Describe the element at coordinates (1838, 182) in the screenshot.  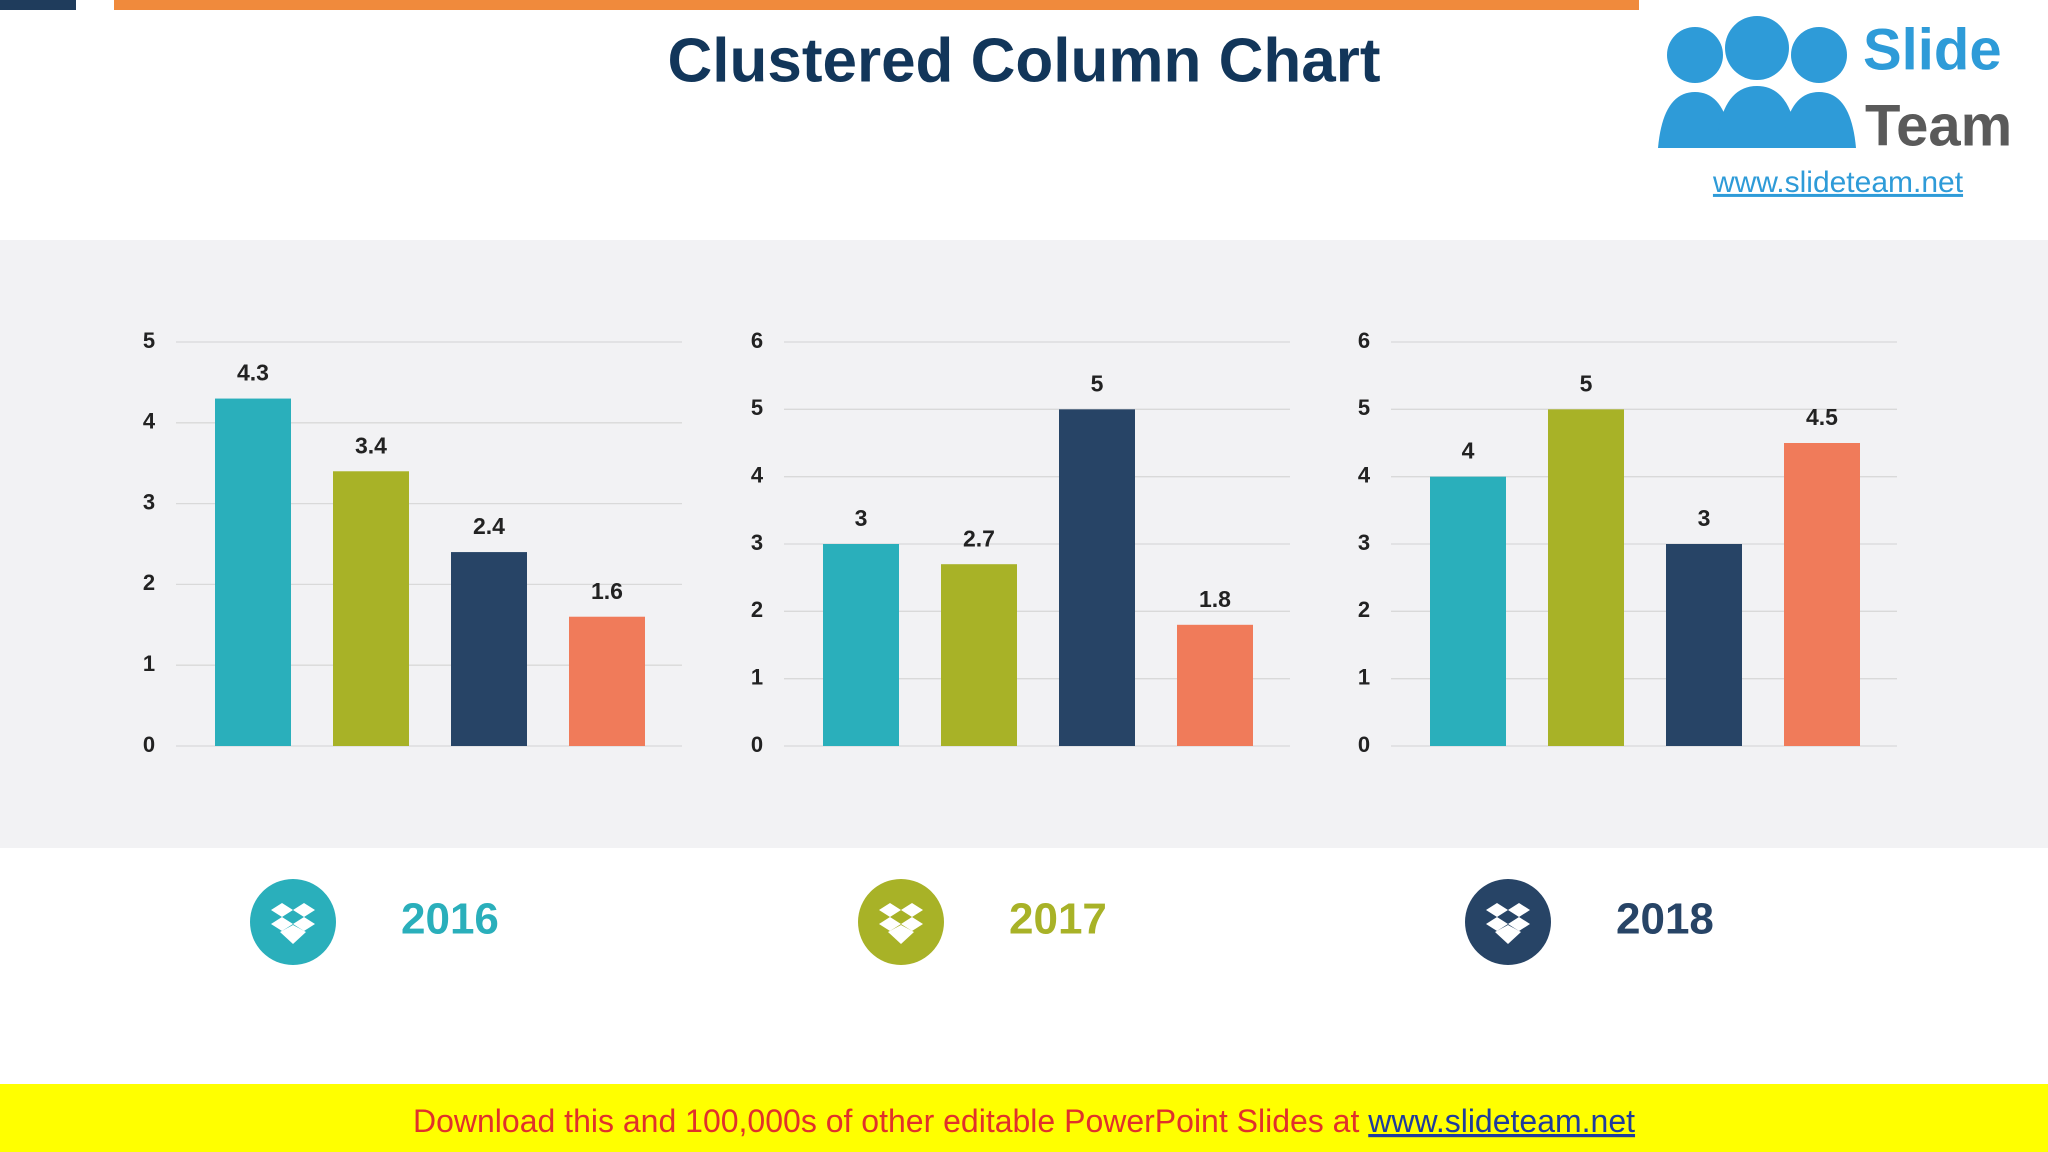
I see `logo-url: www.slideteam.net` at that location.